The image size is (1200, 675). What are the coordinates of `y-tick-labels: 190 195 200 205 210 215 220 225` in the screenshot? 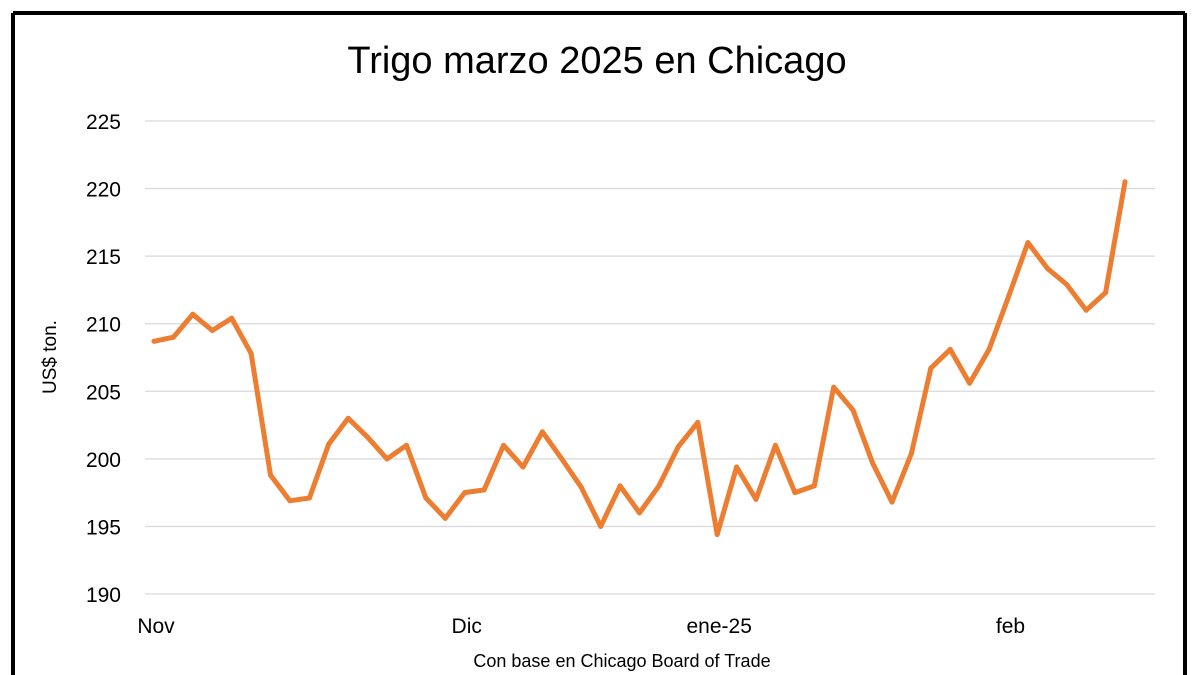 It's located at (103, 359).